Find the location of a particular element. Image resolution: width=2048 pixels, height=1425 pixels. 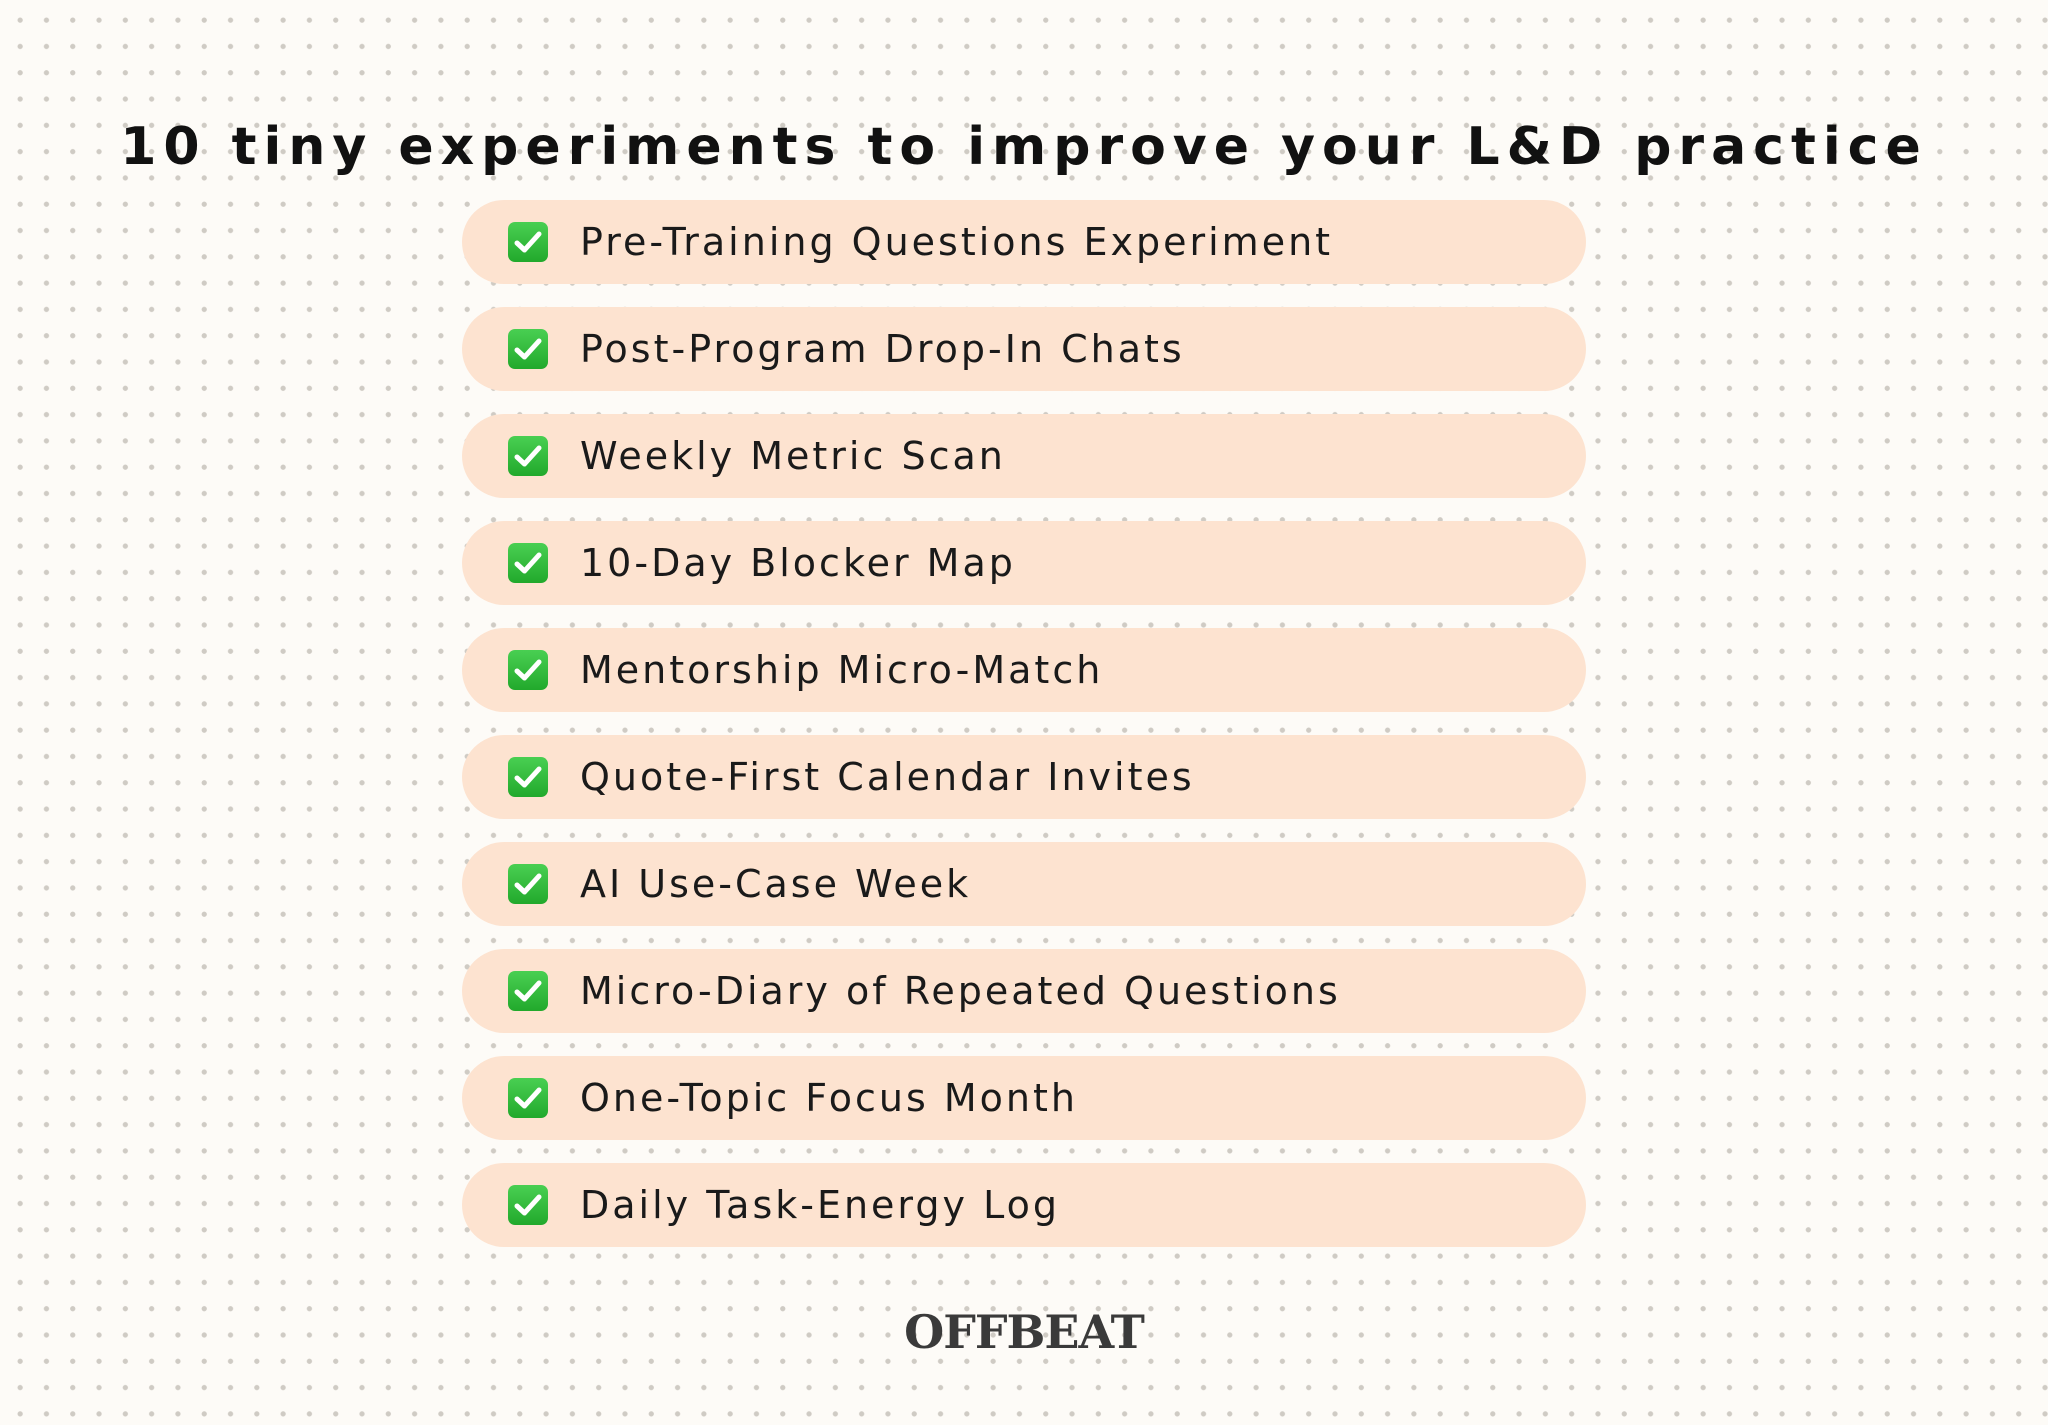

list-item: Post-Program Drop-In Chats is located at coordinates (1024, 349).